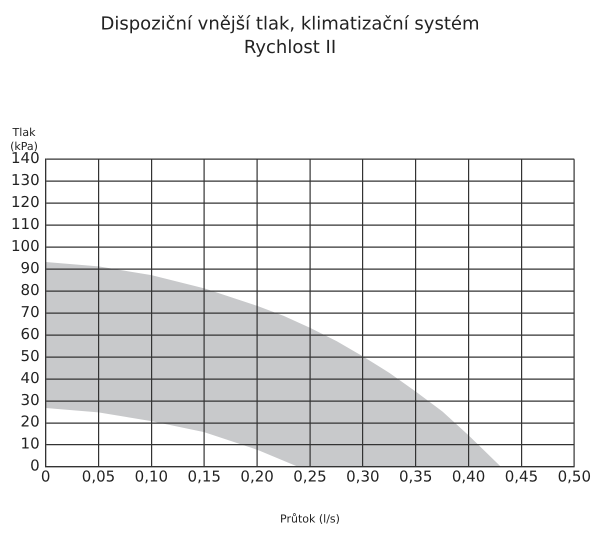 This screenshot has height=544, width=593. I want to click on y-tick-label: 40, so click(30, 377).